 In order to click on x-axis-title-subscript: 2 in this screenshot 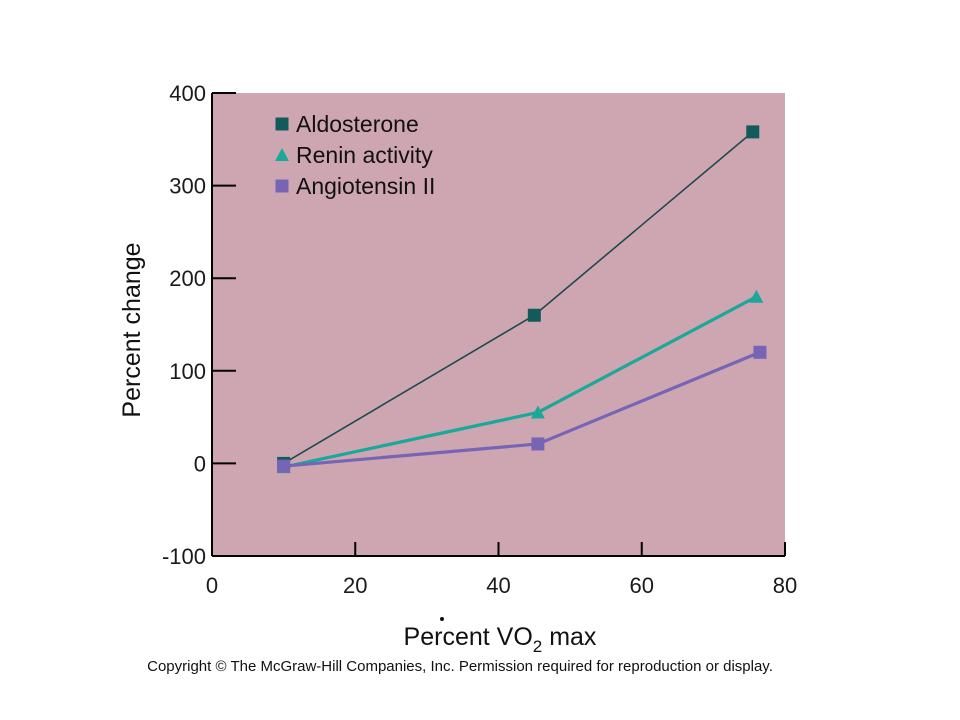, I will do `click(537, 646)`.